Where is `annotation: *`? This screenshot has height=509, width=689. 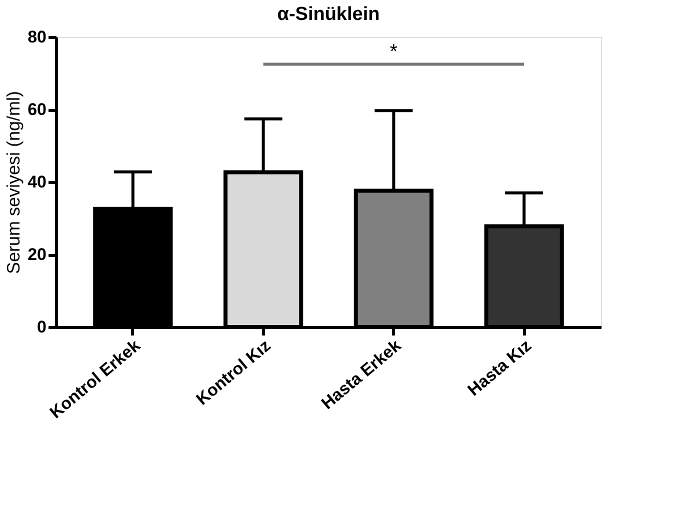 annotation: * is located at coordinates (394, 52).